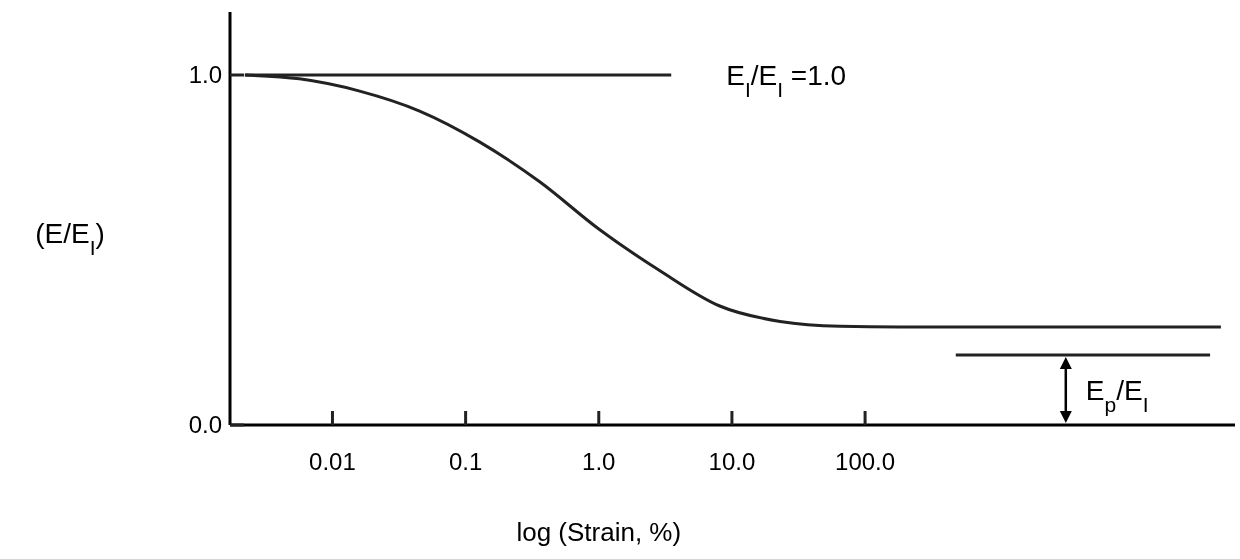 The width and height of the screenshot is (1240, 559). What do you see at coordinates (865, 461) in the screenshot?
I see `x-tick-label: 100.0` at bounding box center [865, 461].